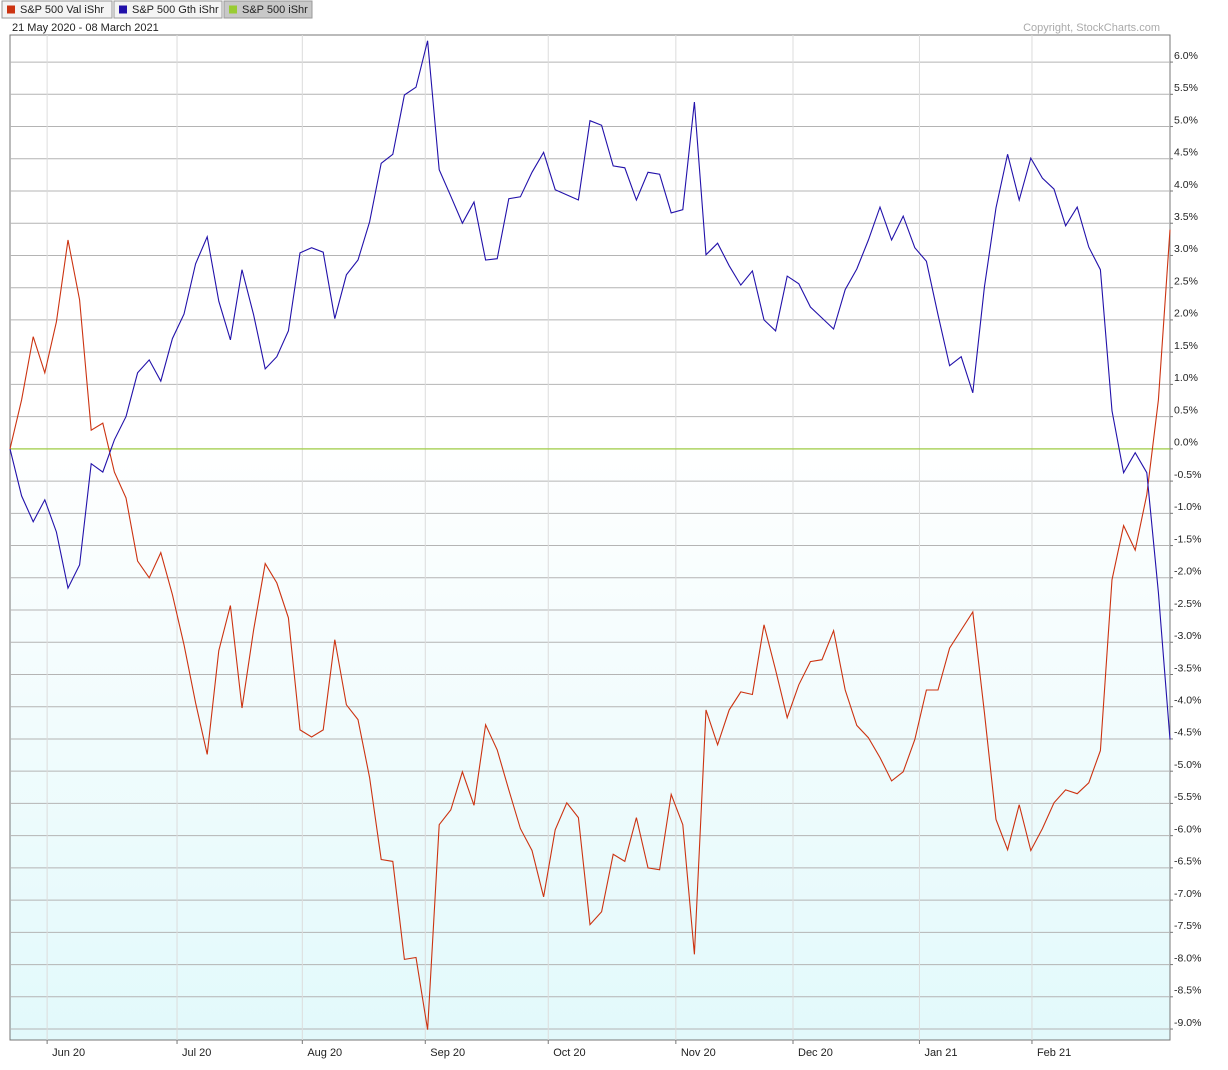  Describe the element at coordinates (1186, 281) in the screenshot. I see `y-tick-label: 2.5%` at that location.